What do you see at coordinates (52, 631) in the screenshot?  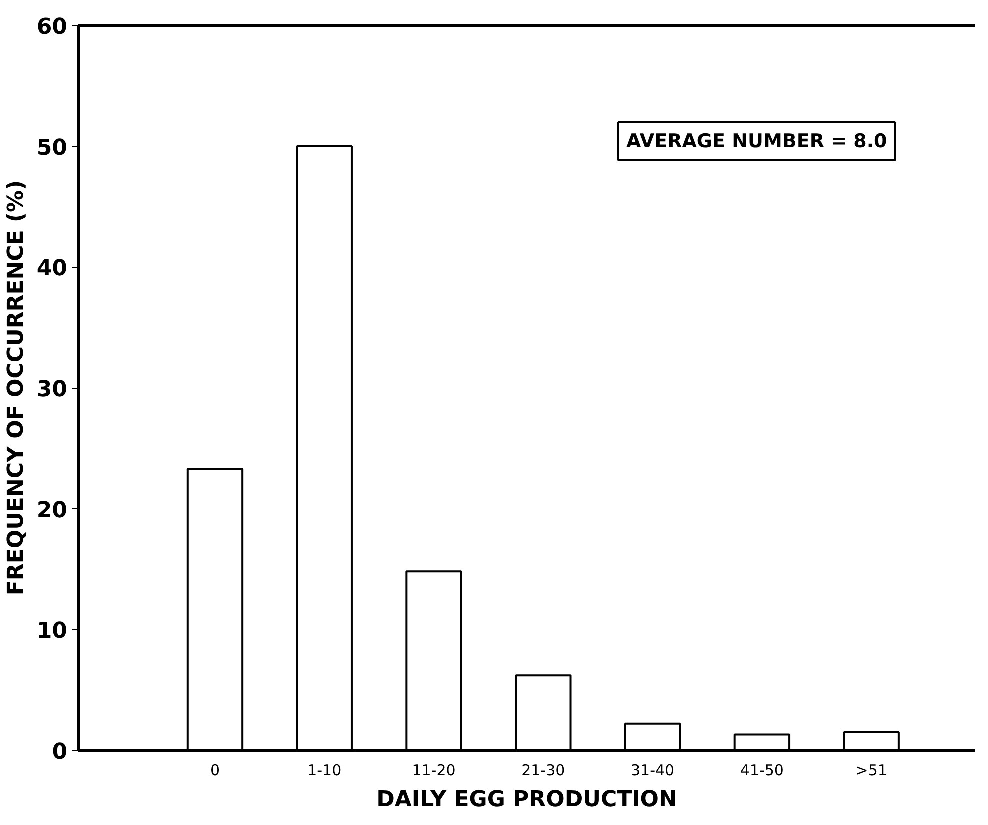 I see `y-tick-label: 10` at bounding box center [52, 631].